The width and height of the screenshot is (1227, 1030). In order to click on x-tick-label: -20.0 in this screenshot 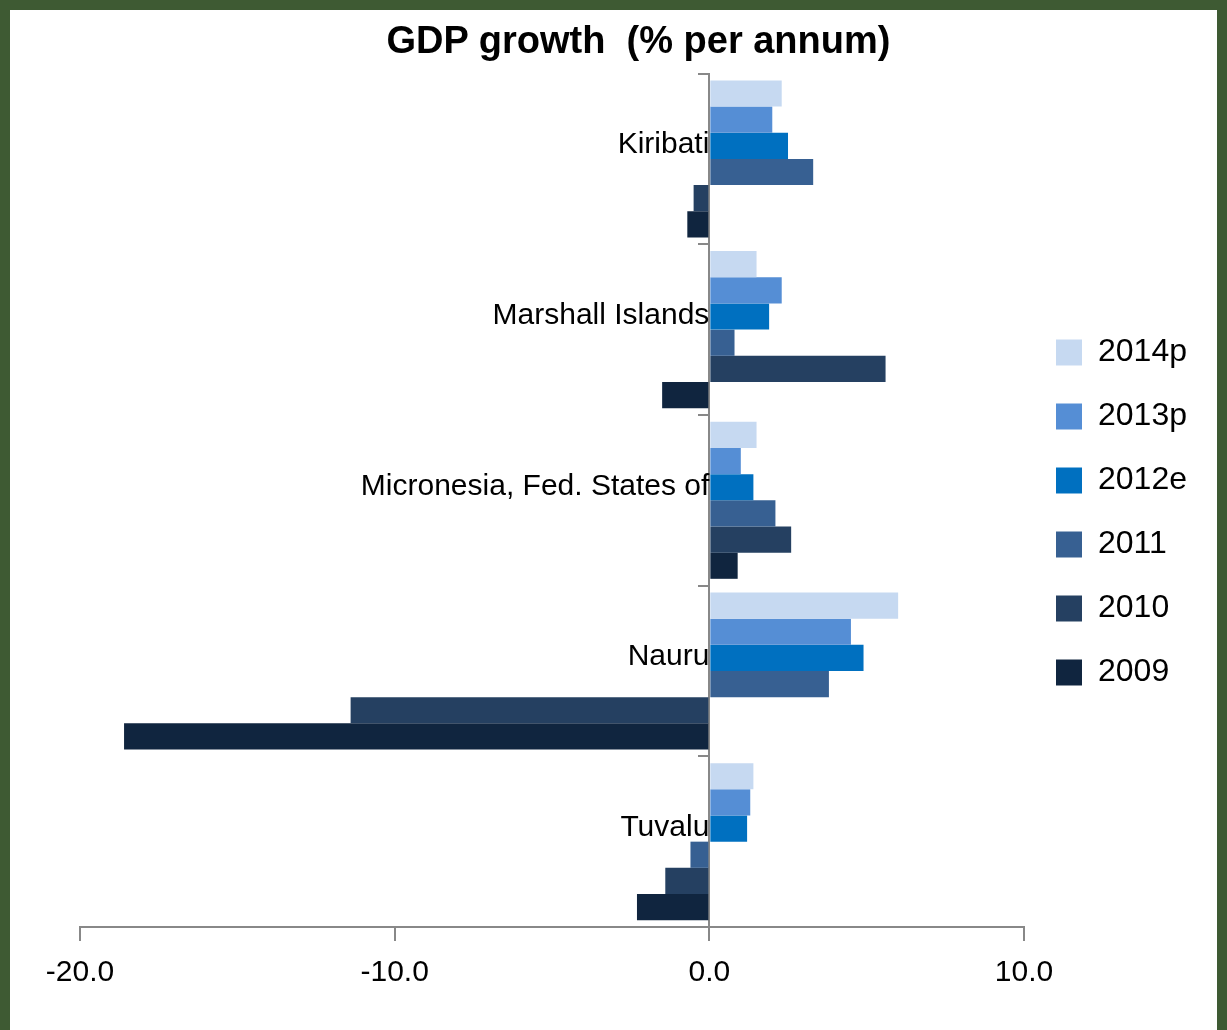, I will do `click(80, 971)`.